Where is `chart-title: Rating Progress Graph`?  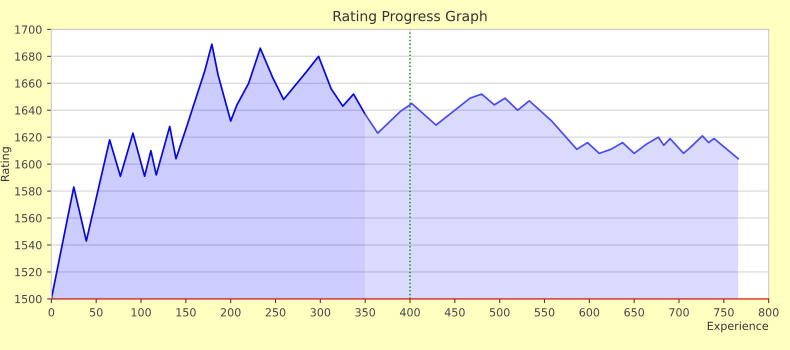
chart-title: Rating Progress Graph is located at coordinates (410, 17).